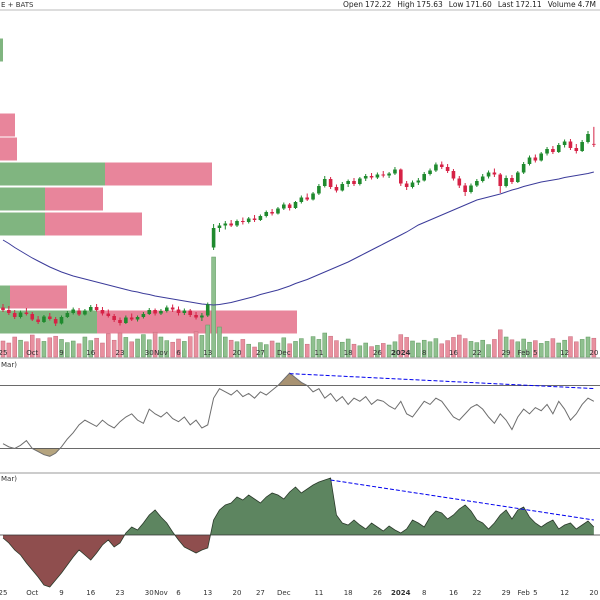  I want to click on x-tick-label: 2024, so click(401, 353).